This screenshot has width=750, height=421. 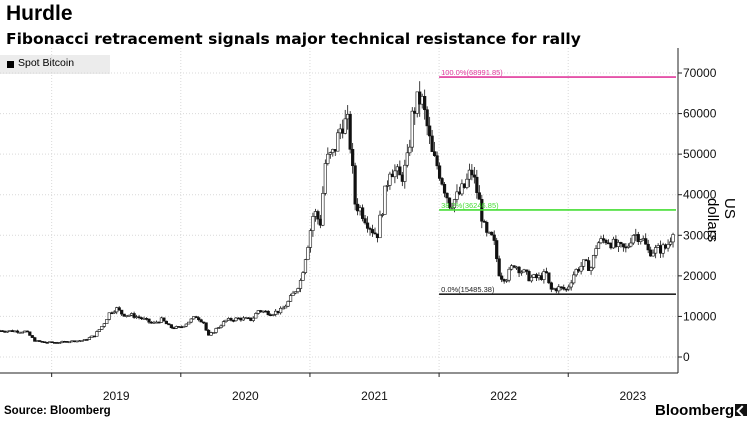 I want to click on x-tick-label: 2023, so click(x=632, y=396).